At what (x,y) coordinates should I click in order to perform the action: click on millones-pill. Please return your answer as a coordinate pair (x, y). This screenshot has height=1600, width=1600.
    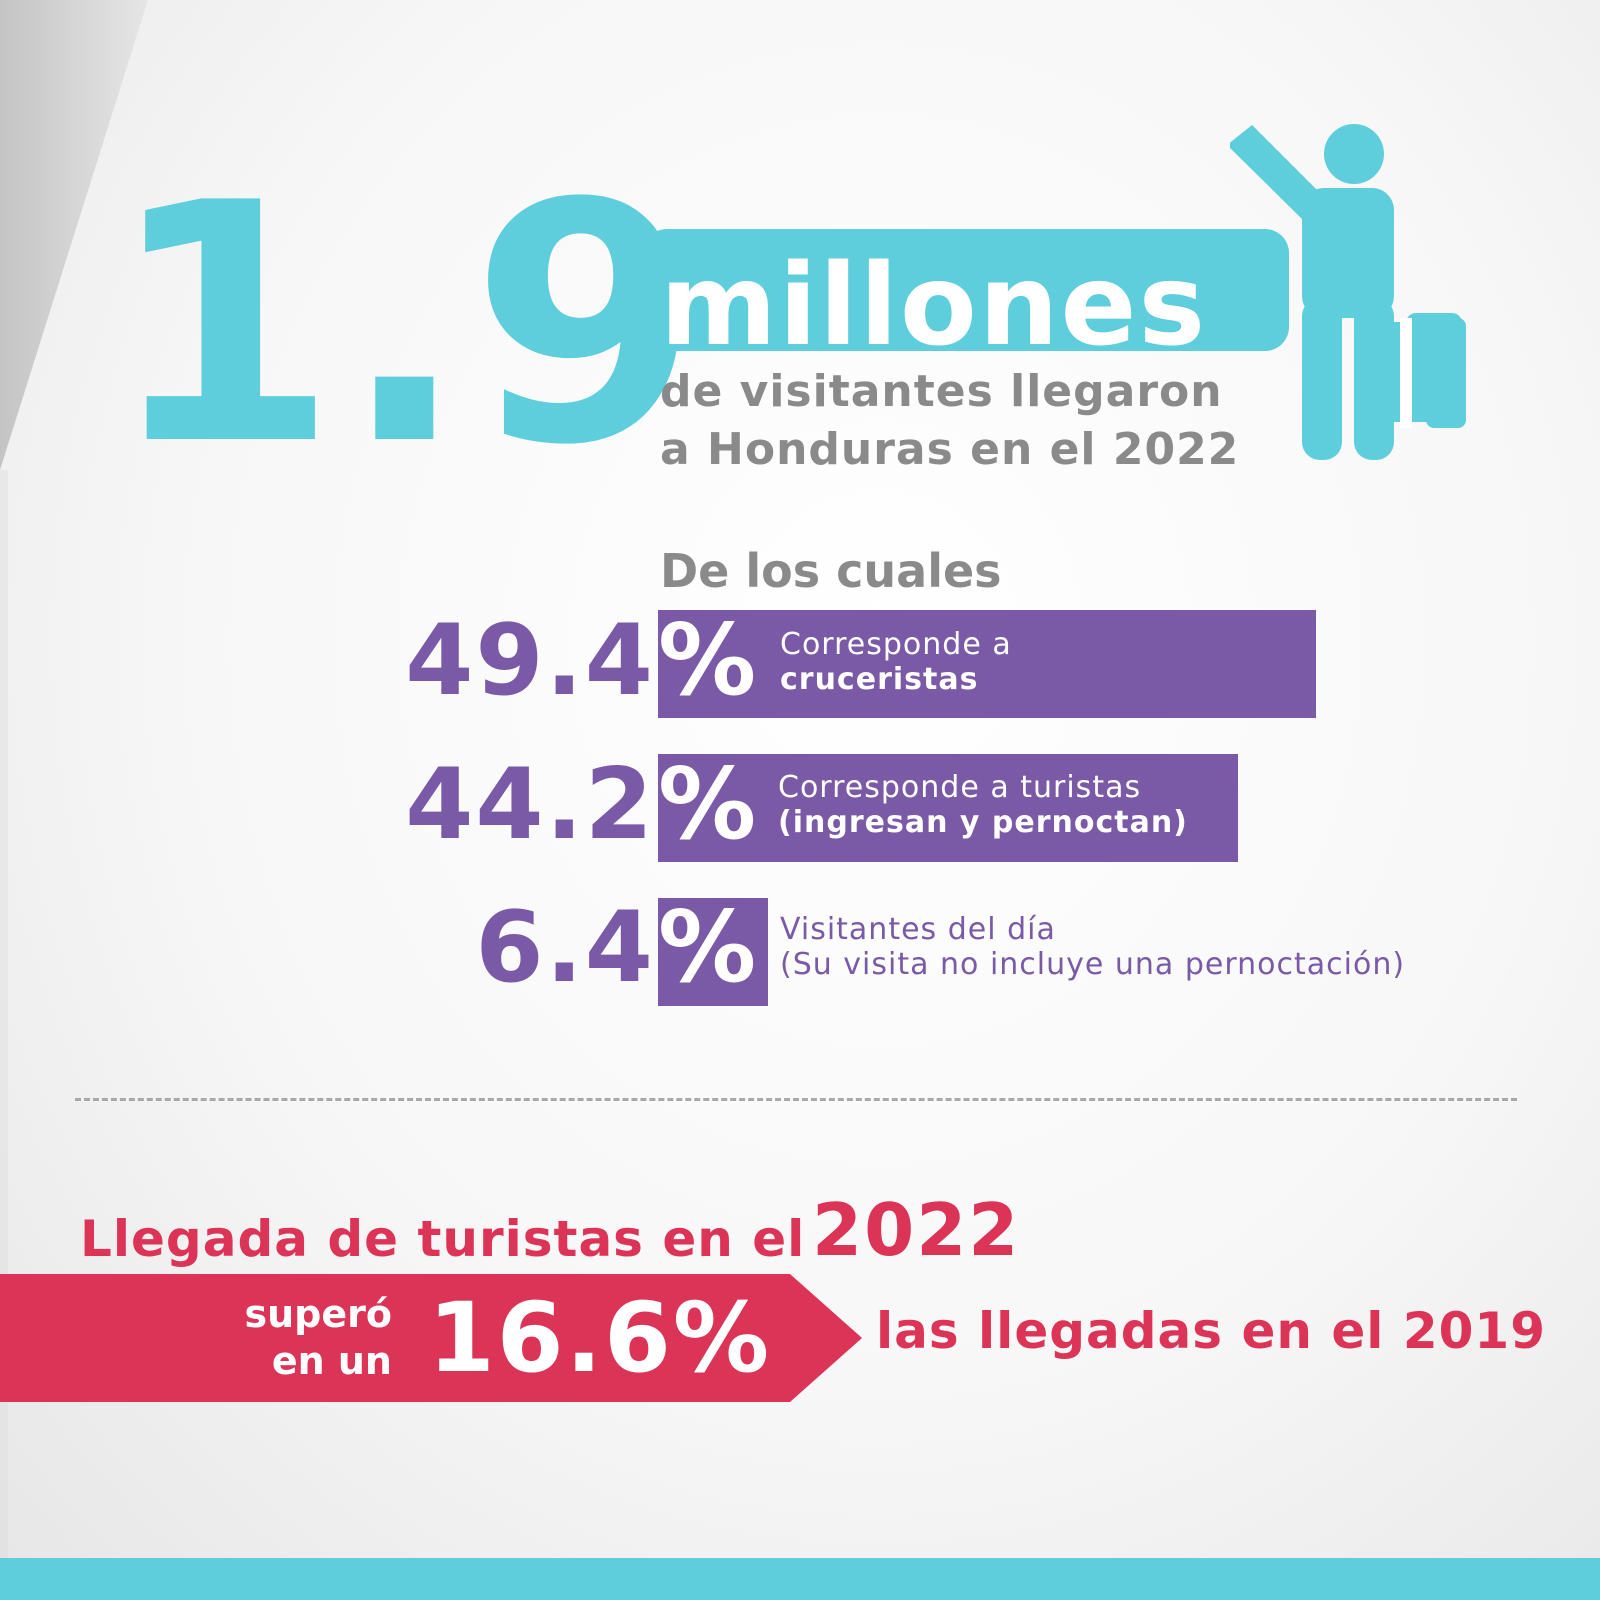
    Looking at the image, I should click on (966, 290).